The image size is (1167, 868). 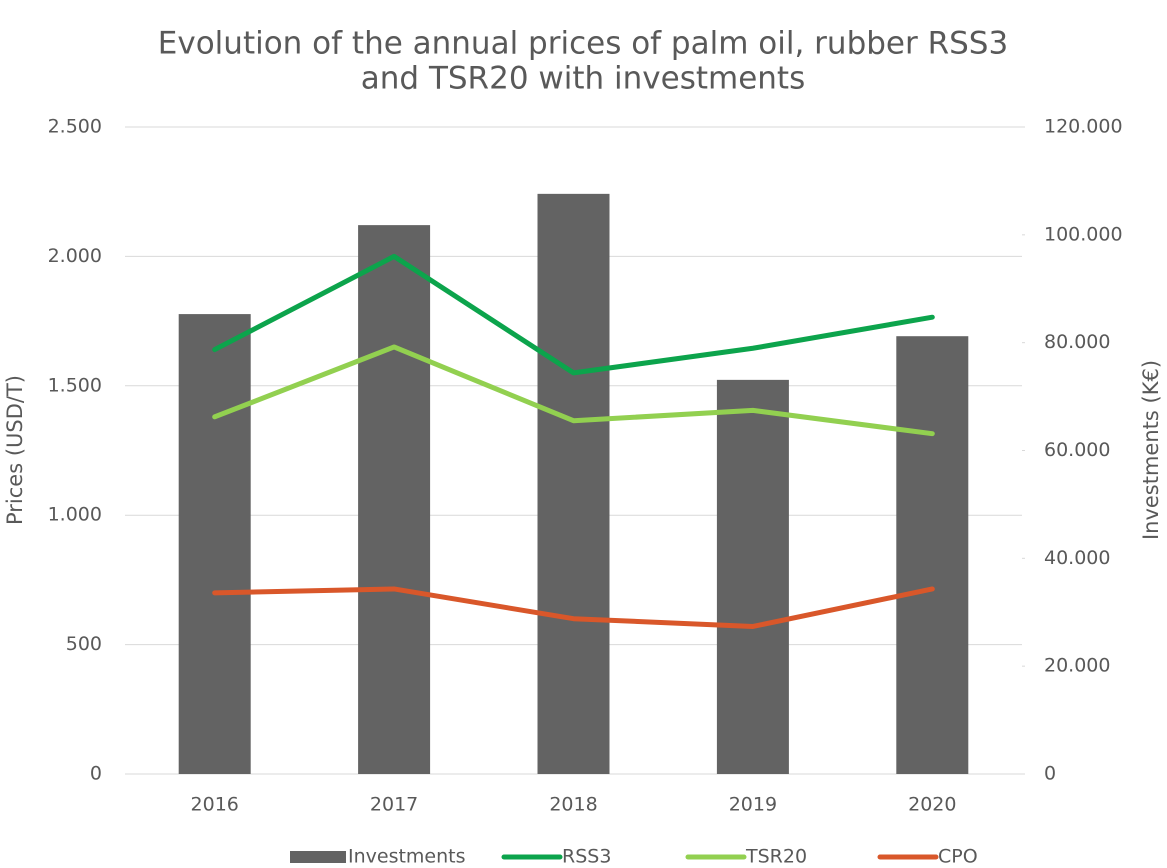 What do you see at coordinates (573, 805) in the screenshot?
I see `x-tick-label: 2018` at bounding box center [573, 805].